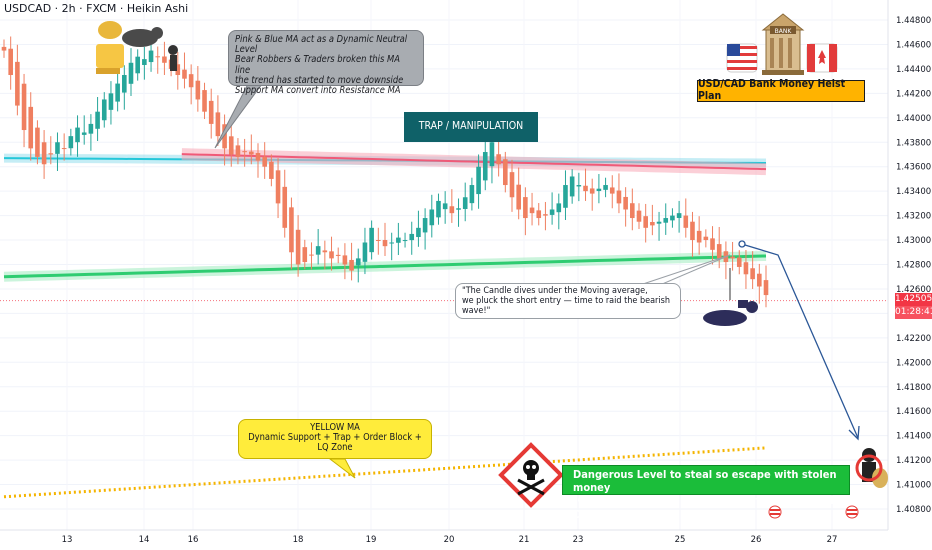 The width and height of the screenshot is (932, 550). I want to click on robber-icon, so click(173, 58).